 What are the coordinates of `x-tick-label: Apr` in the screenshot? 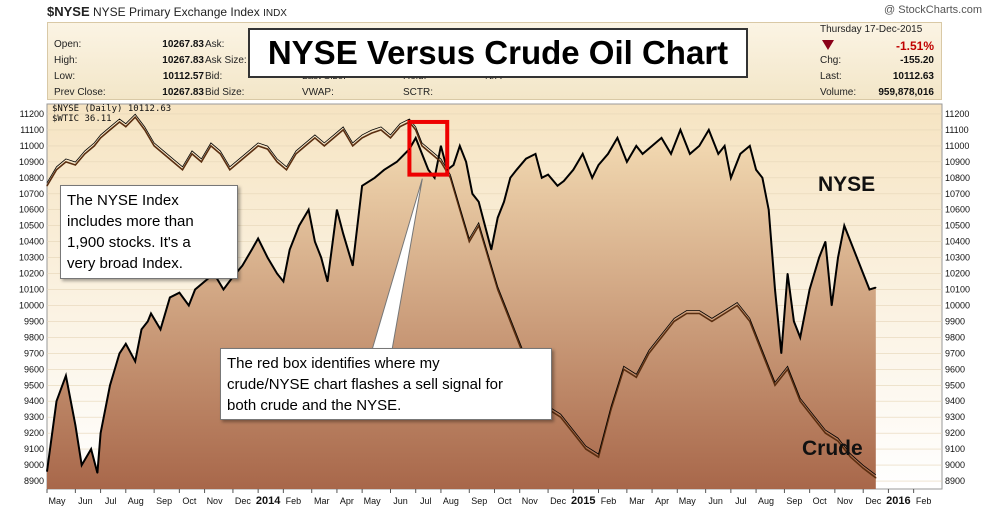 It's located at (347, 501).